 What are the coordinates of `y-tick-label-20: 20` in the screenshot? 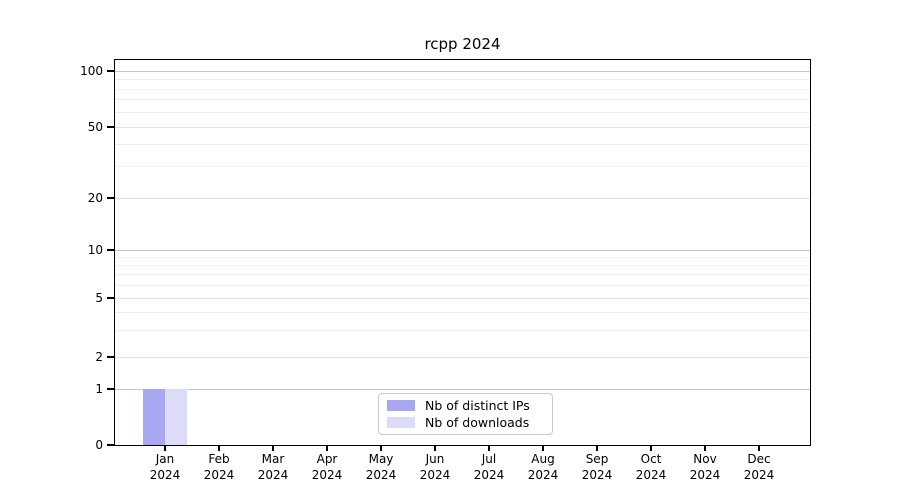 It's located at (95, 198).